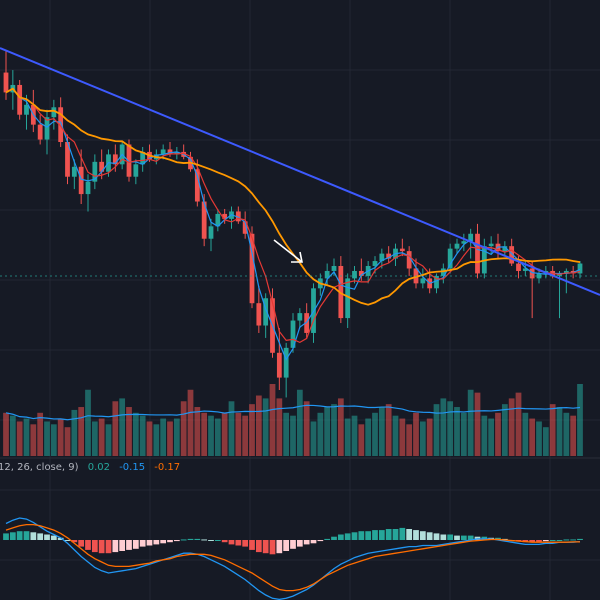  What do you see at coordinates (293, 558) in the screenshot?
I see `macd-pane` at bounding box center [293, 558].